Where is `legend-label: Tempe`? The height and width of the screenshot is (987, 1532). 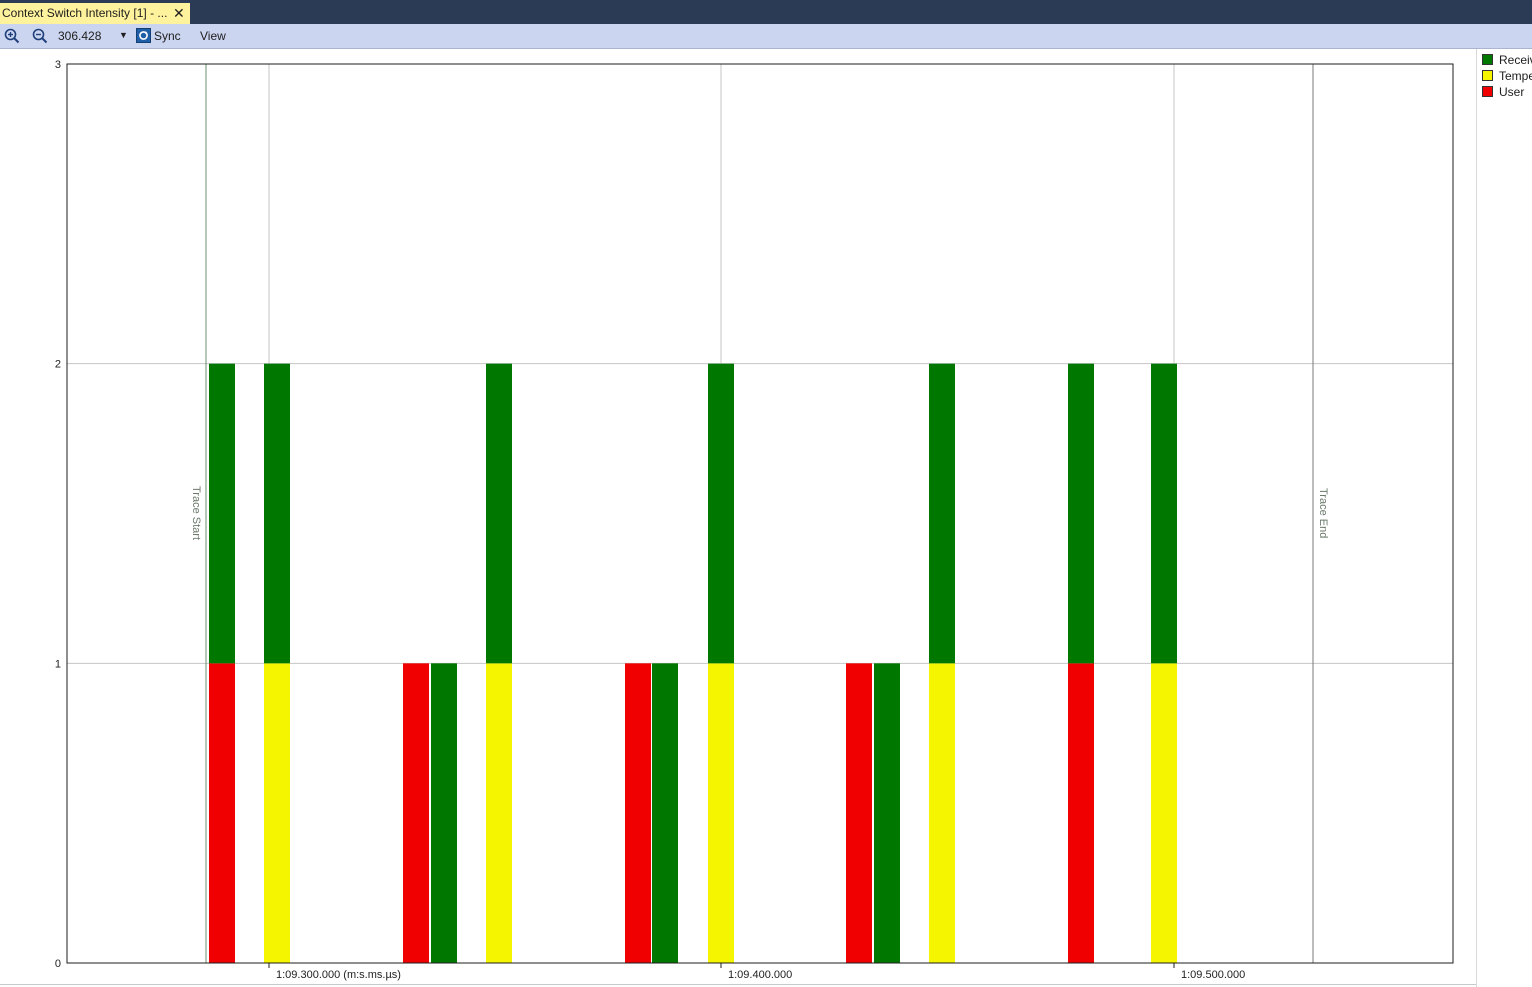
legend-label: Tempe is located at coordinates (1515, 76).